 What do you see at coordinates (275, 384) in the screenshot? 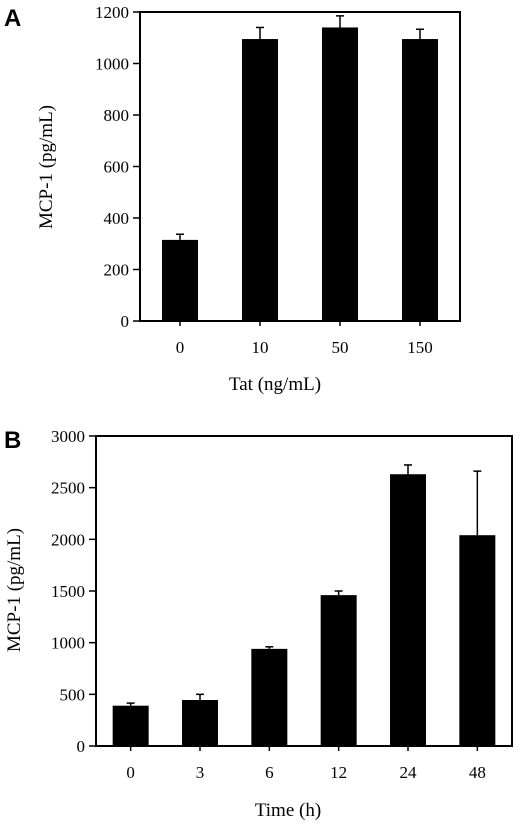
I see `x-axis-label-a: Tat (ng/mL)` at bounding box center [275, 384].